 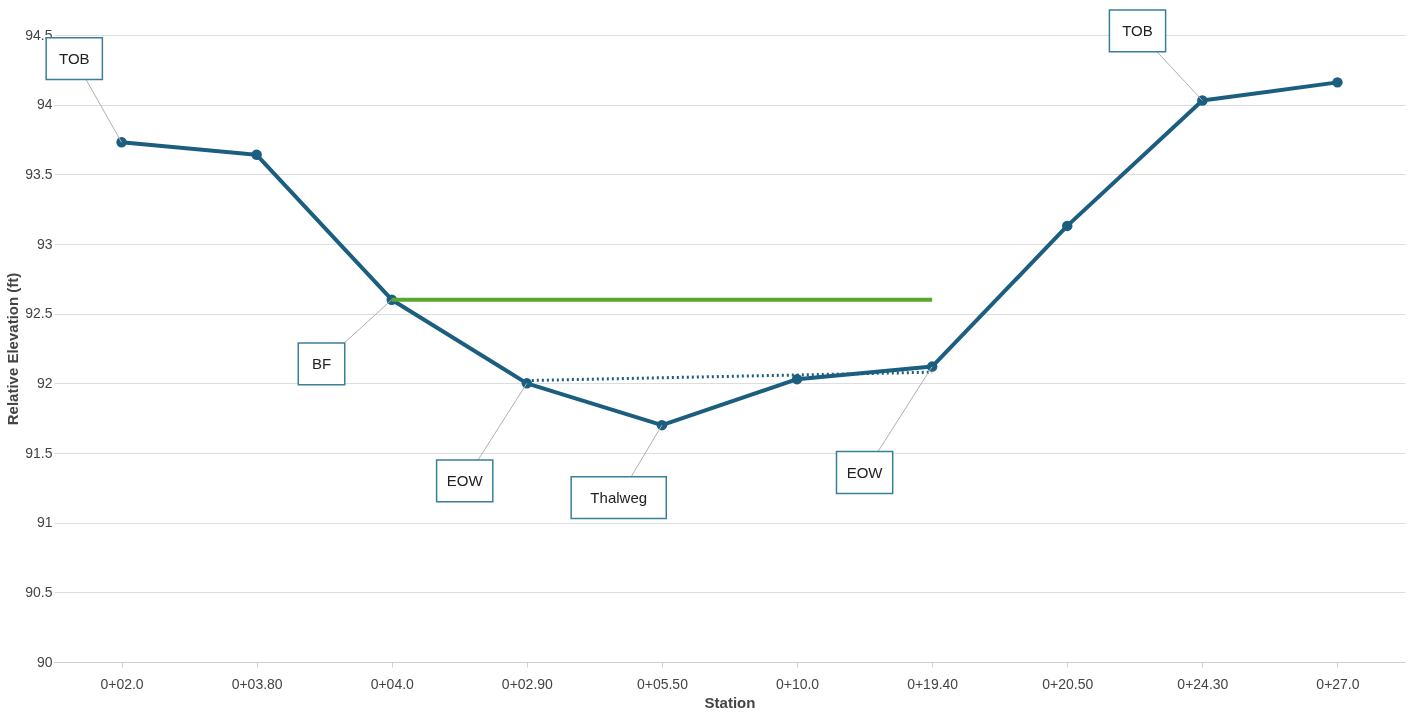 What do you see at coordinates (39, 173) in the screenshot?
I see `y-tick-label: 93.5` at bounding box center [39, 173].